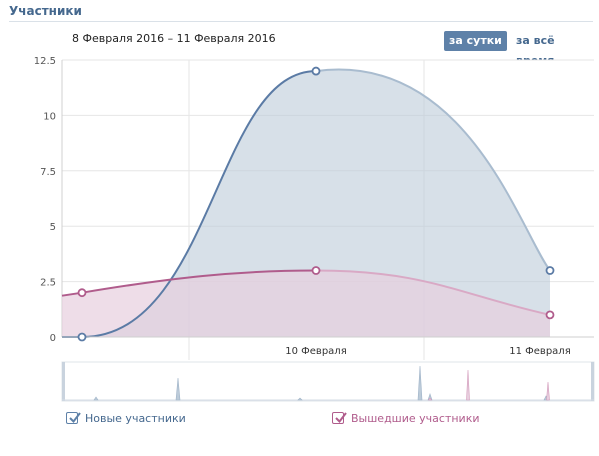 Image resolution: width=599 pixels, height=456 pixels. I want to click on y-tick-label: 7.5, so click(48, 172).